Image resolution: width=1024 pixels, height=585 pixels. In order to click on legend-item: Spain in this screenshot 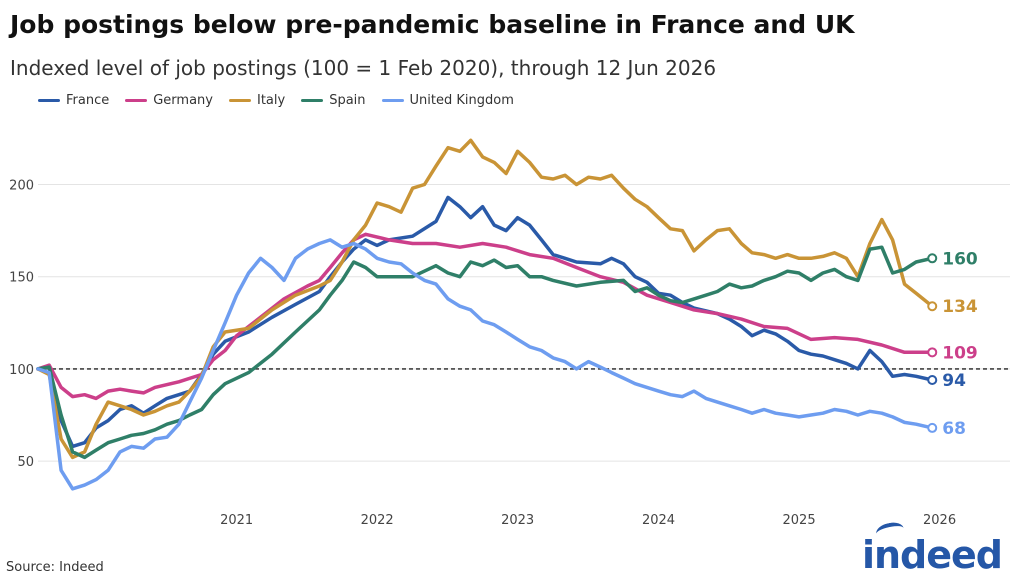, I will do `click(333, 100)`.